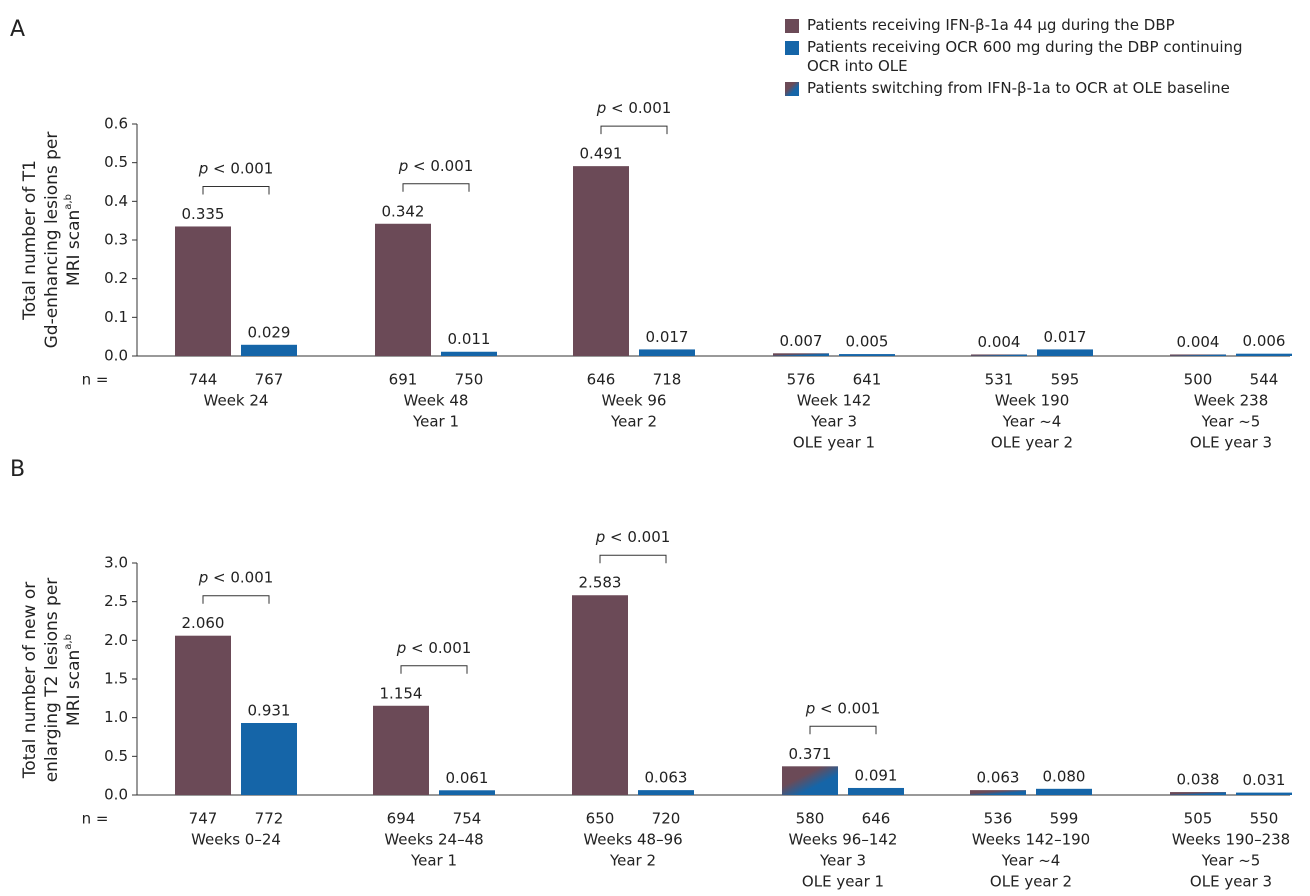  I want to click on n-count: 744, so click(203, 380).